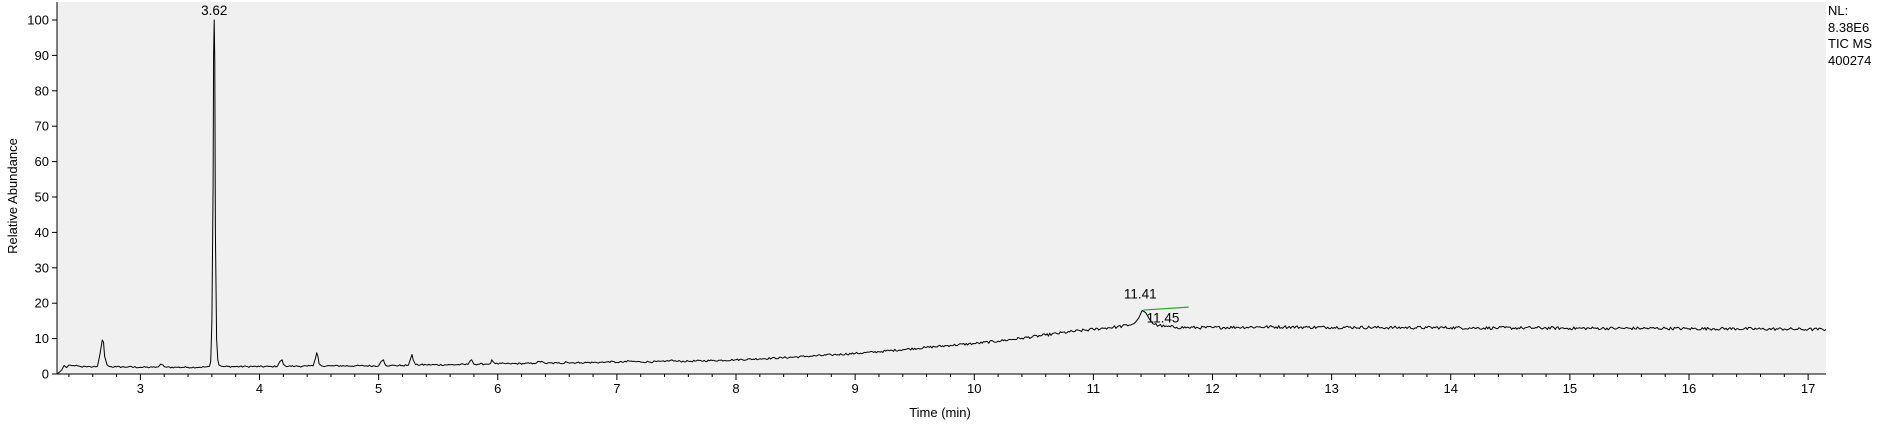 The image size is (1878, 425). I want to click on y-tick-label: 30, so click(42, 267).